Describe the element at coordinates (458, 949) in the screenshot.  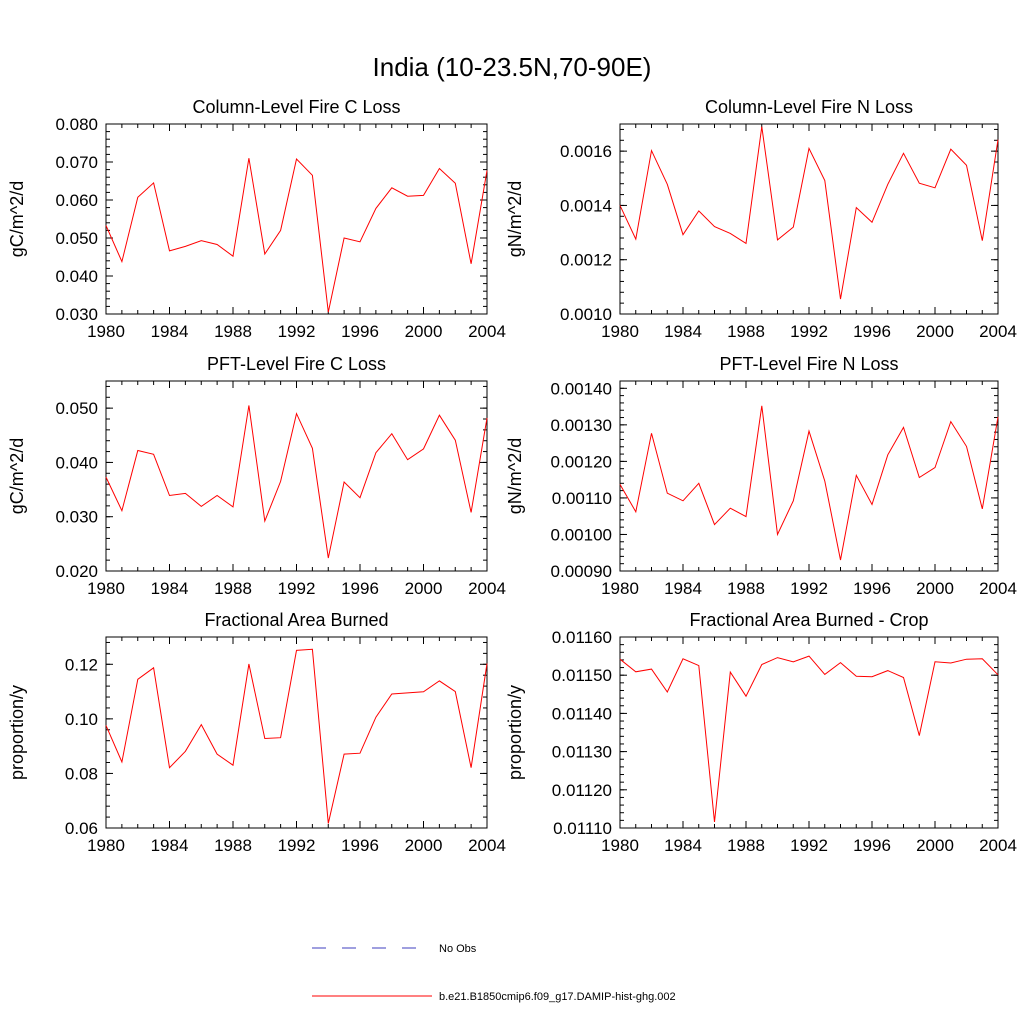
I see `legend-no-obs-label: No Obs` at that location.